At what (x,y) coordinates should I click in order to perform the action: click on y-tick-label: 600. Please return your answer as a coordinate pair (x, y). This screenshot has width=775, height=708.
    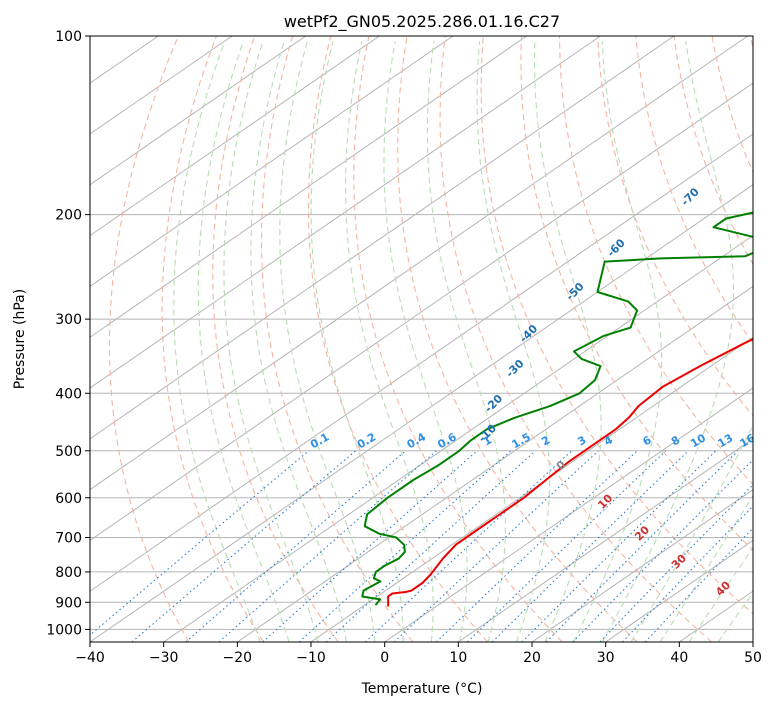
    Looking at the image, I should click on (68, 499).